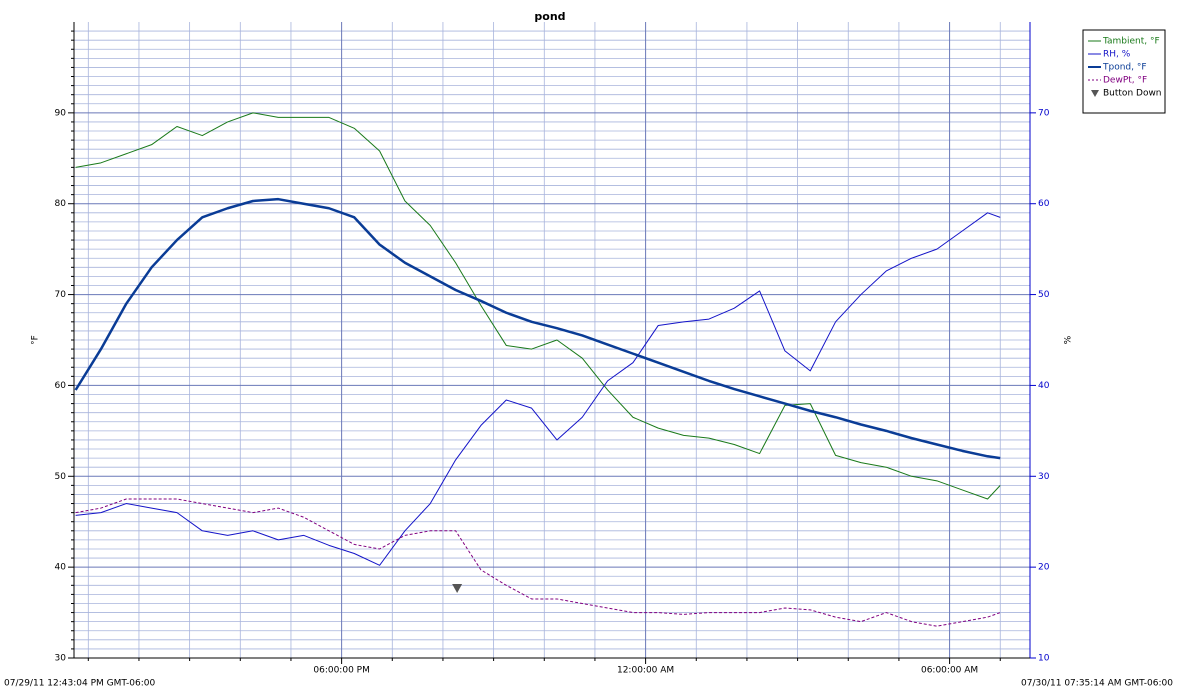 This screenshot has height=694, width=1177. What do you see at coordinates (1044, 295) in the screenshot?
I see `y2-tick-label: 50` at bounding box center [1044, 295].